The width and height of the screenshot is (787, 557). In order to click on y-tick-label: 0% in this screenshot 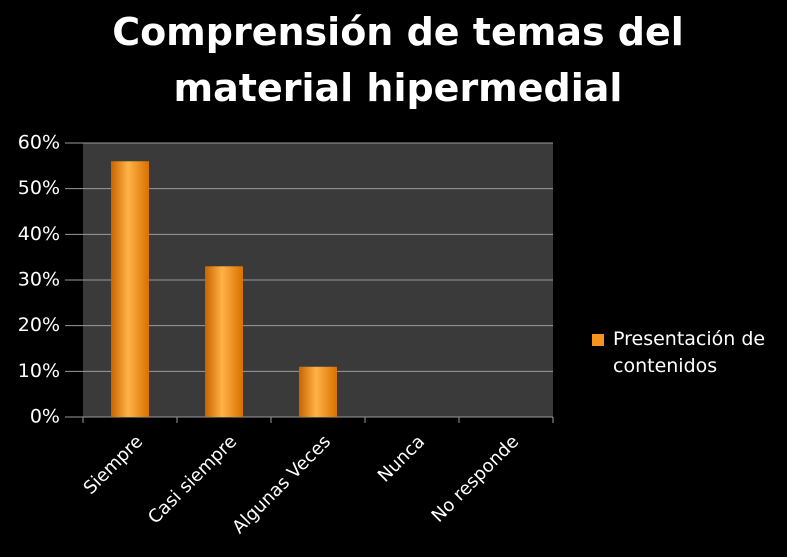, I will do `click(45, 417)`.